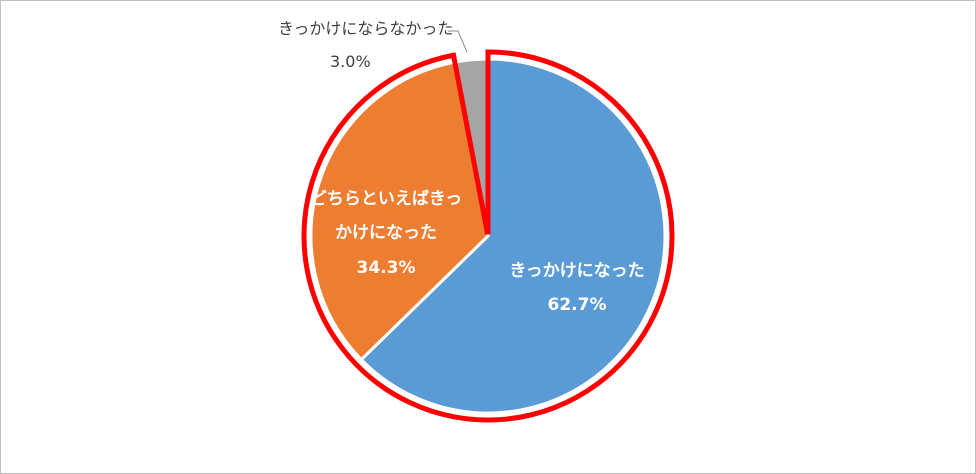 This screenshot has height=474, width=976. I want to click on slice-label-naranakatta: きっかけにならなかった, so click(365, 28).